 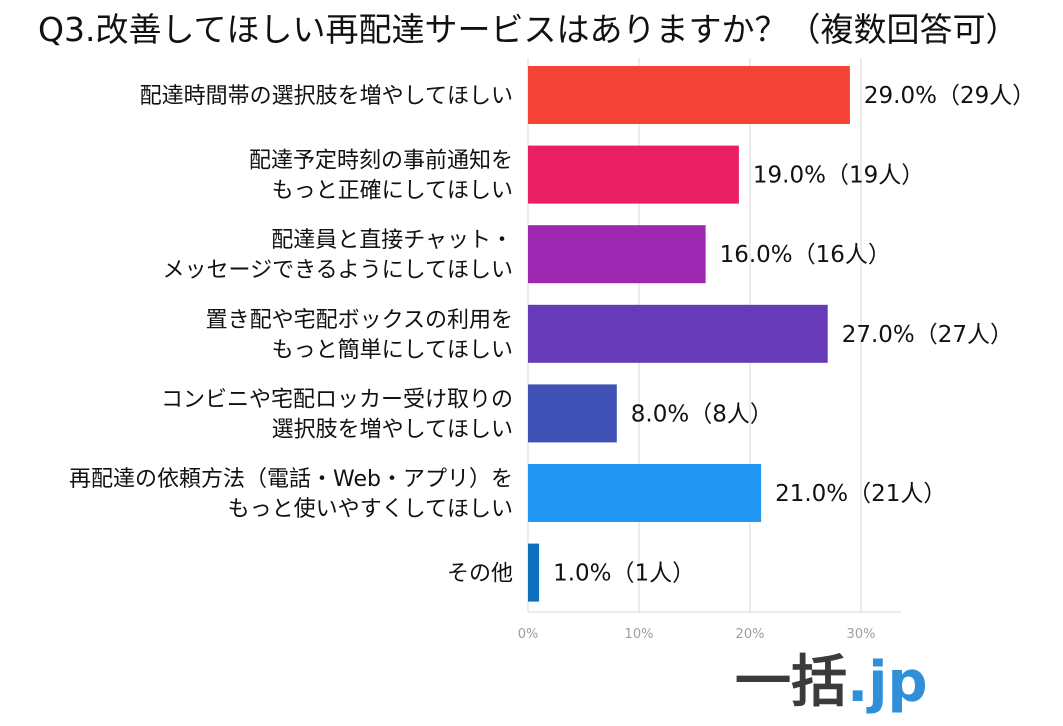 What do you see at coordinates (639, 634) in the screenshot?
I see `x-tick-label: 10%` at bounding box center [639, 634].